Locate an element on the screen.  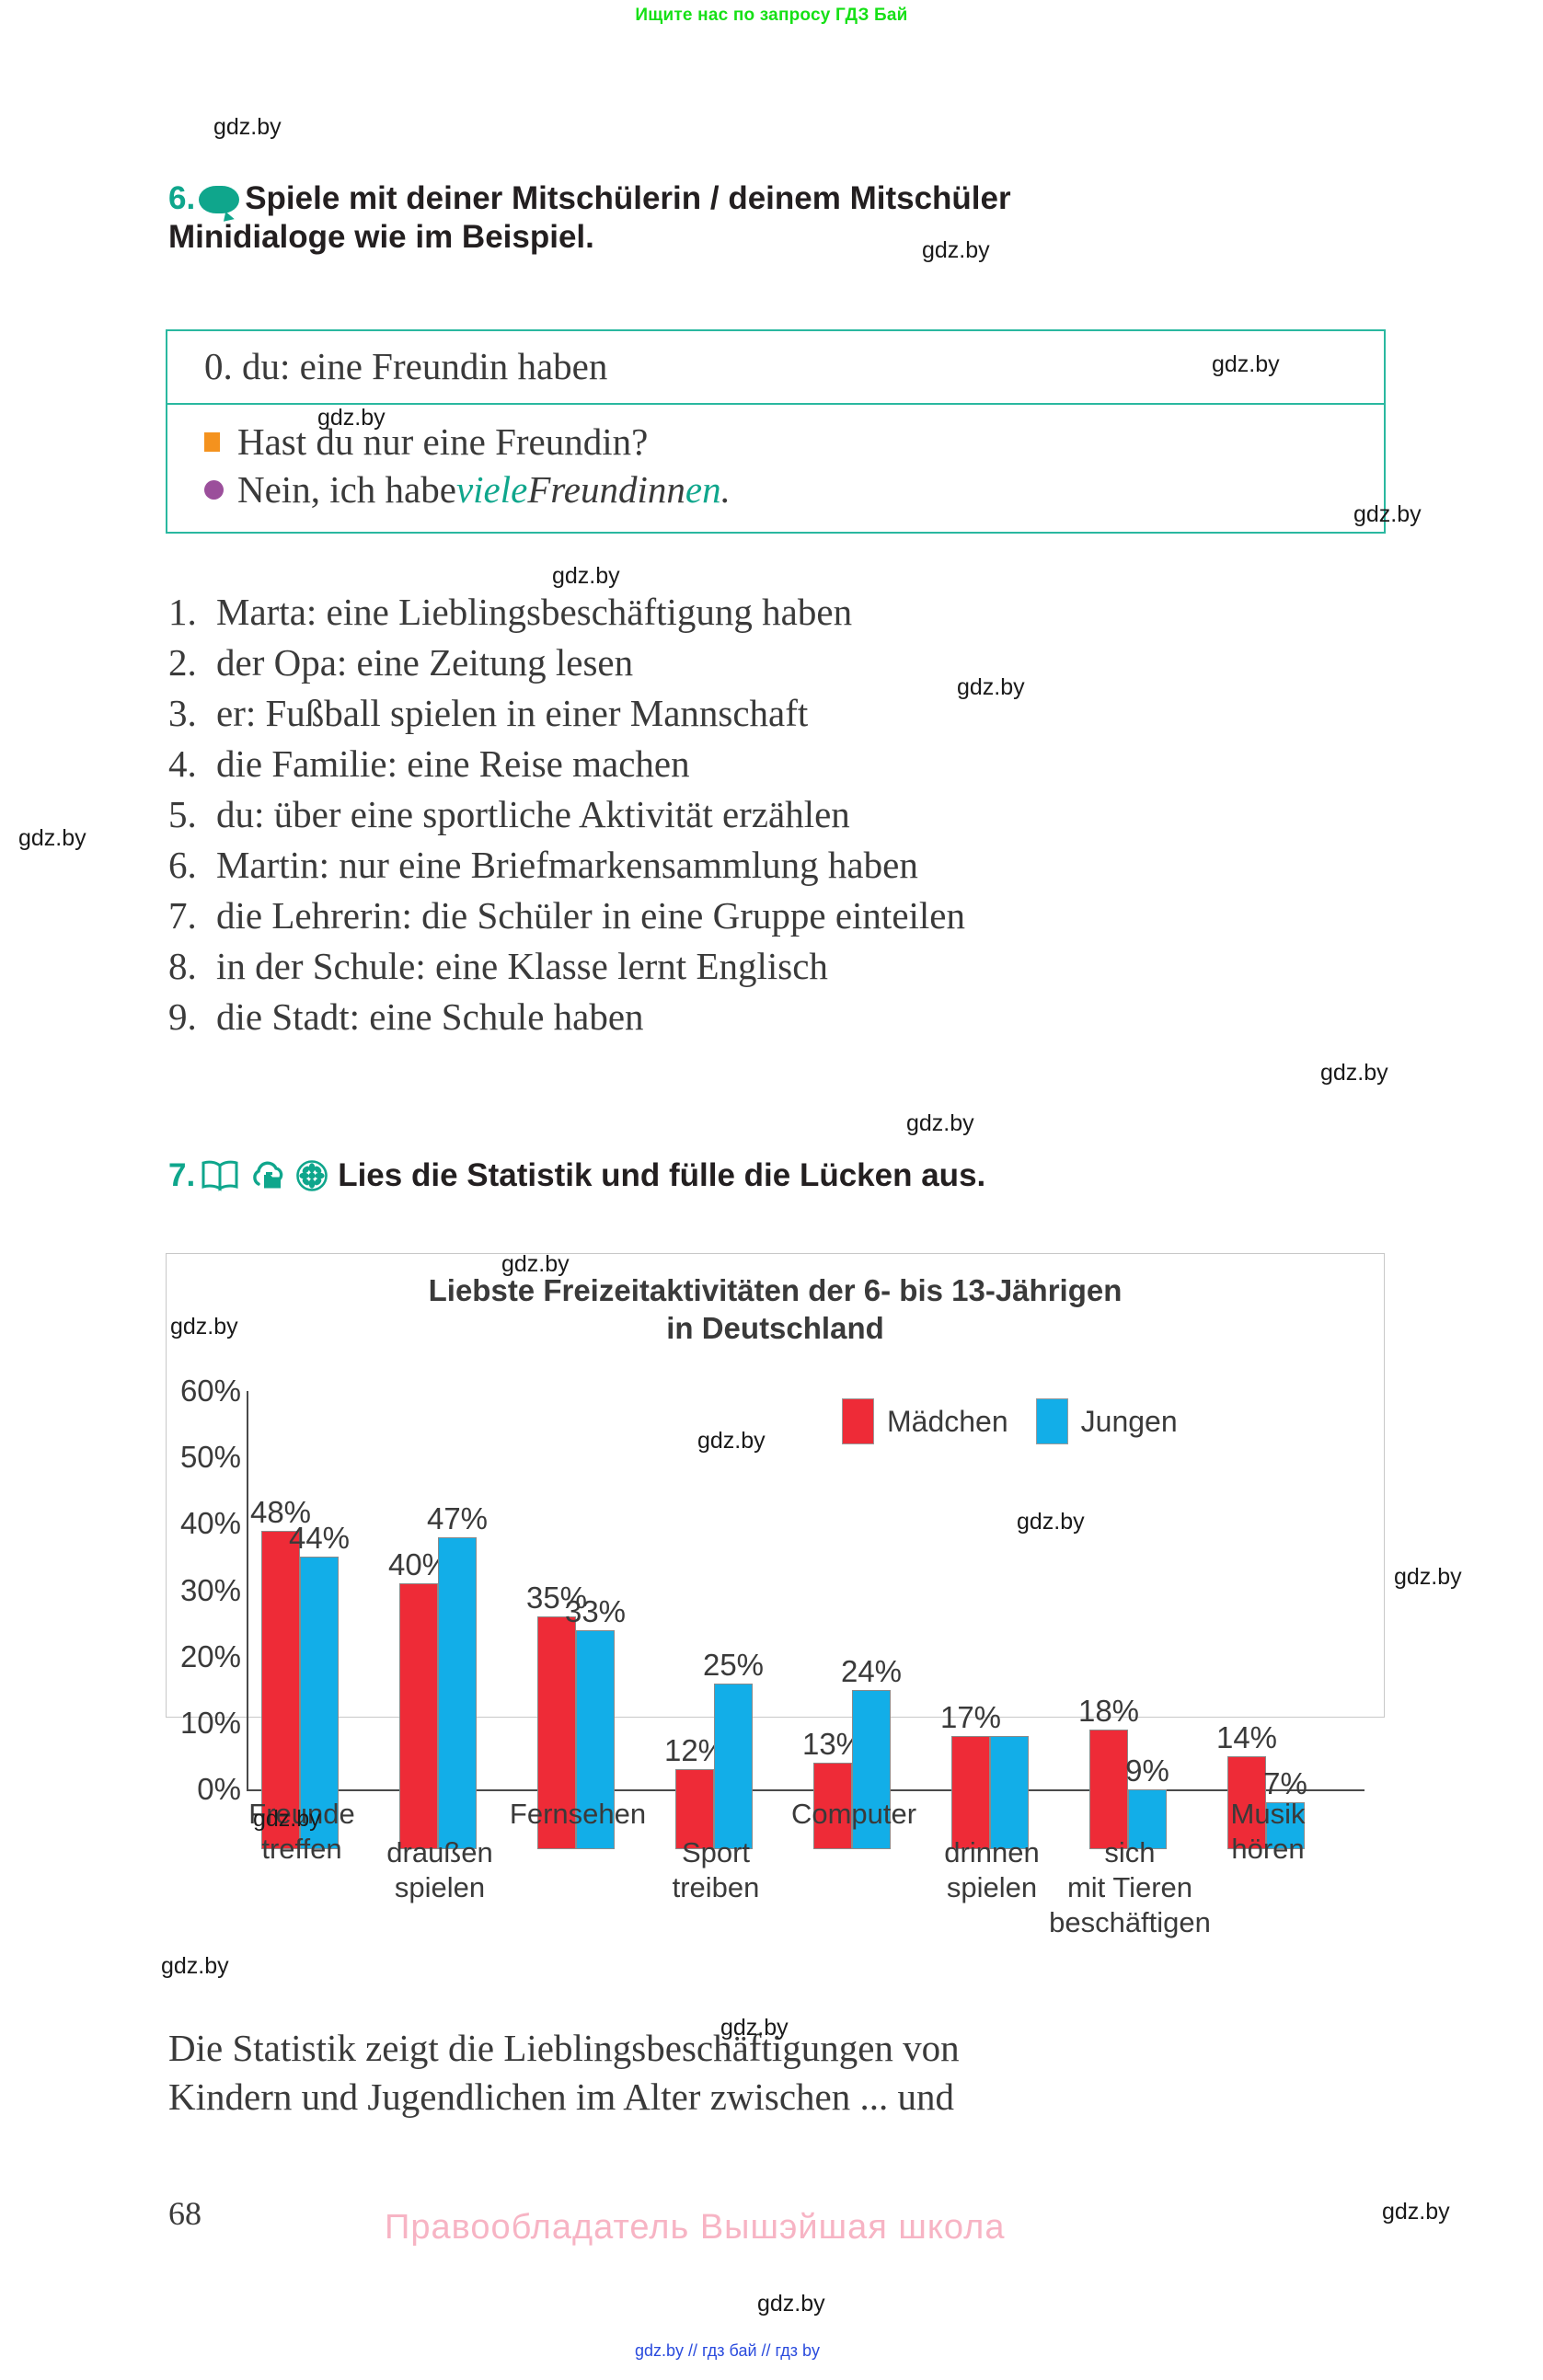
bar-value-label: 33% is located at coordinates (595, 1610).